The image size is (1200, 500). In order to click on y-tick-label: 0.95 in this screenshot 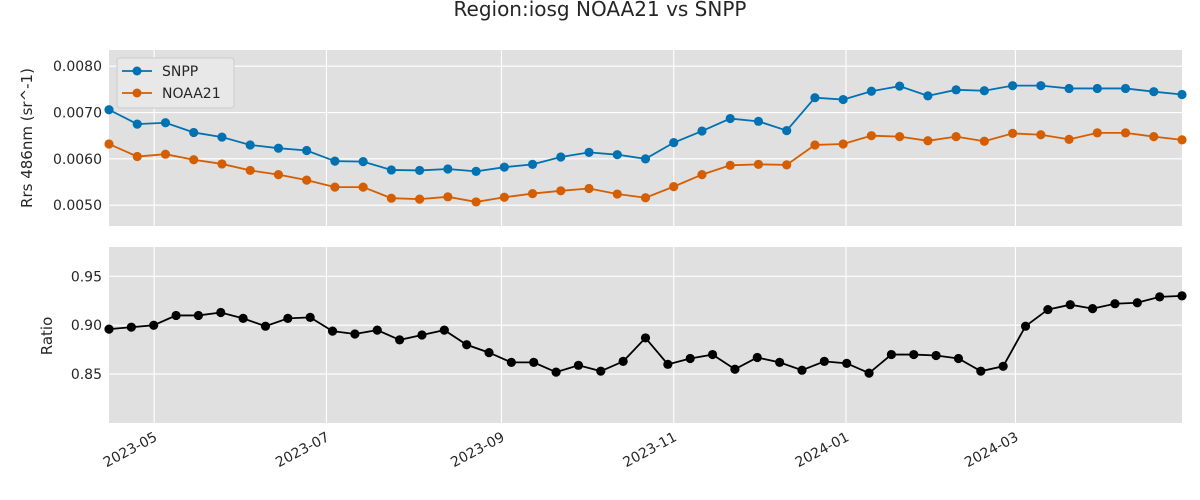, I will do `click(86, 277)`.